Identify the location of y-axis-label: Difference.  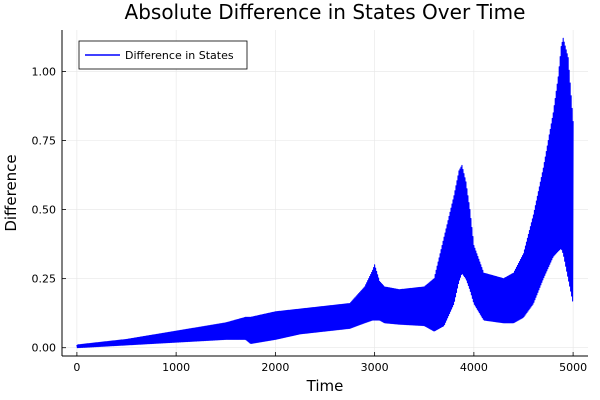
(11, 192).